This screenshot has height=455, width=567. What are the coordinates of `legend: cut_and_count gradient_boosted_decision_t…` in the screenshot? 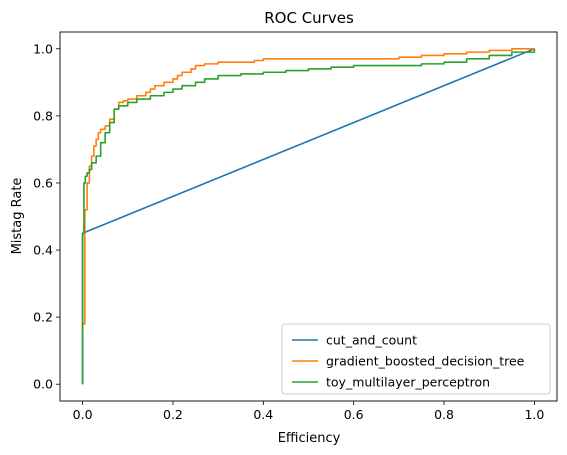 It's located at (416, 359).